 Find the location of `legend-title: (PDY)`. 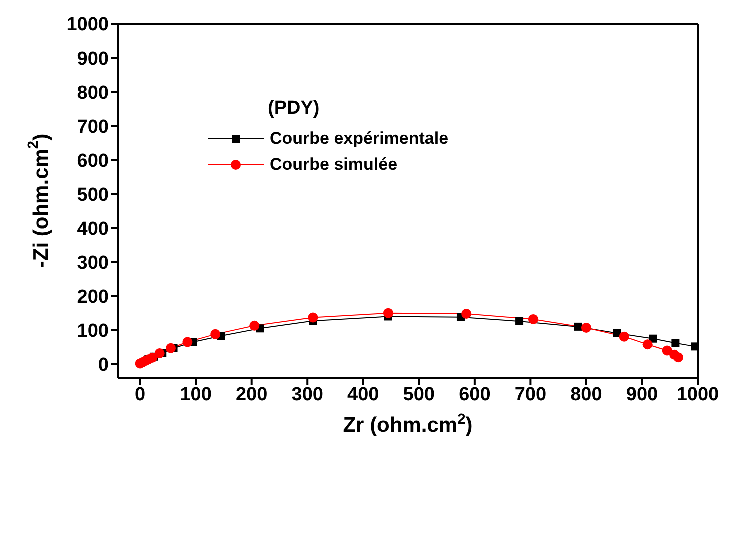

legend-title: (PDY) is located at coordinates (294, 109).